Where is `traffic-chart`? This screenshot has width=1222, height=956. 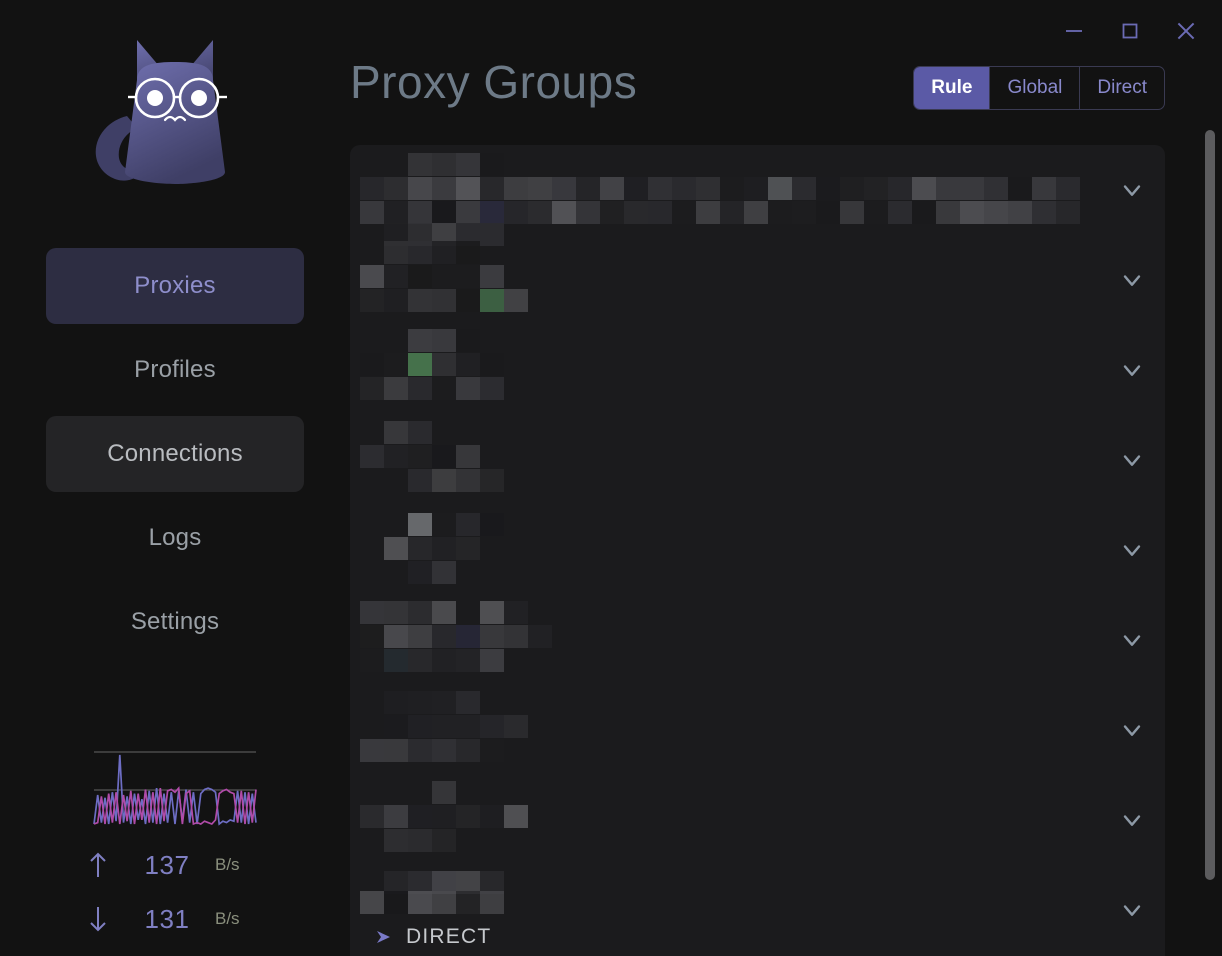
traffic-chart is located at coordinates (175, 786).